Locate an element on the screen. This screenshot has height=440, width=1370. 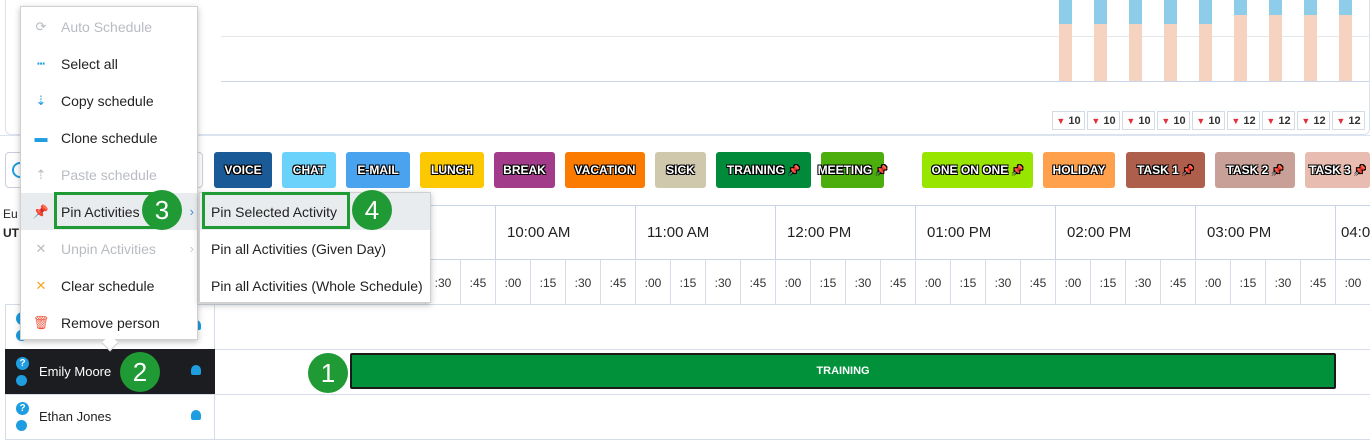
menu-item-label: Select all is located at coordinates (89, 63).